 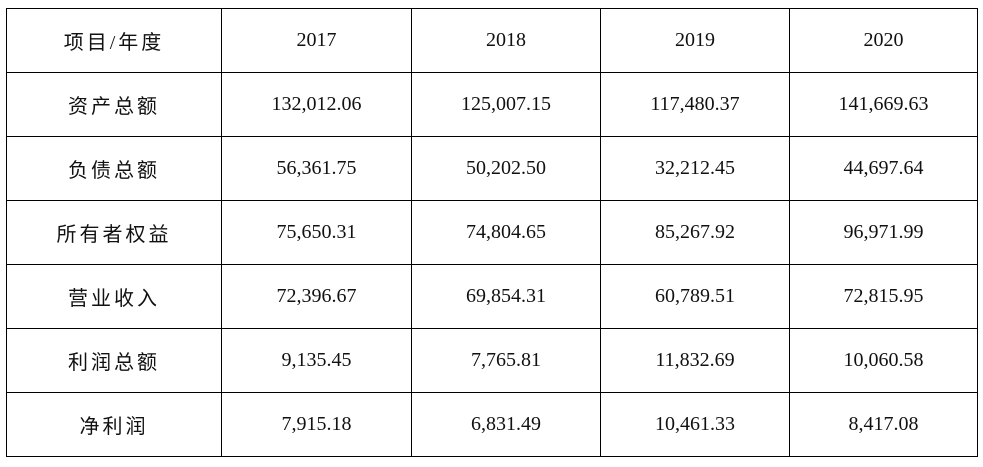 What do you see at coordinates (506, 360) in the screenshot?
I see `cell: 7,765.81` at bounding box center [506, 360].